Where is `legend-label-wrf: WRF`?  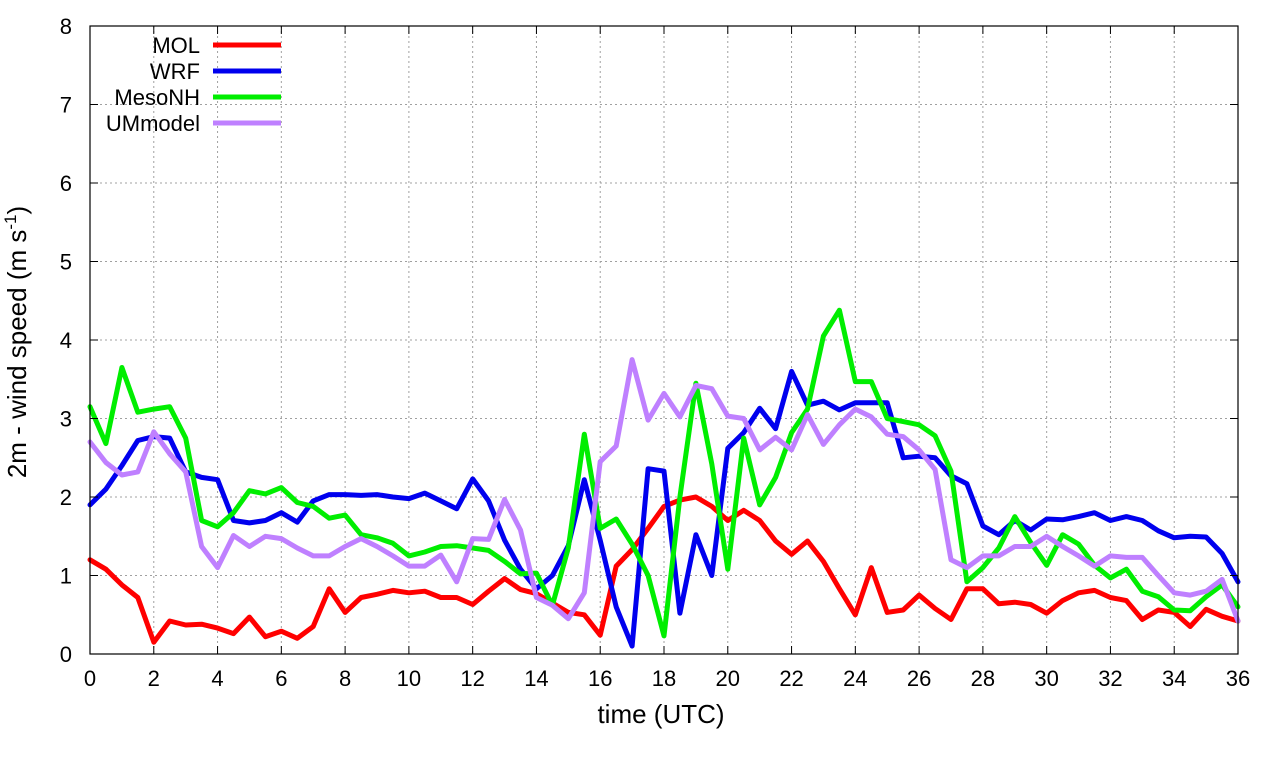
legend-label-wrf: WRF is located at coordinates (175, 71).